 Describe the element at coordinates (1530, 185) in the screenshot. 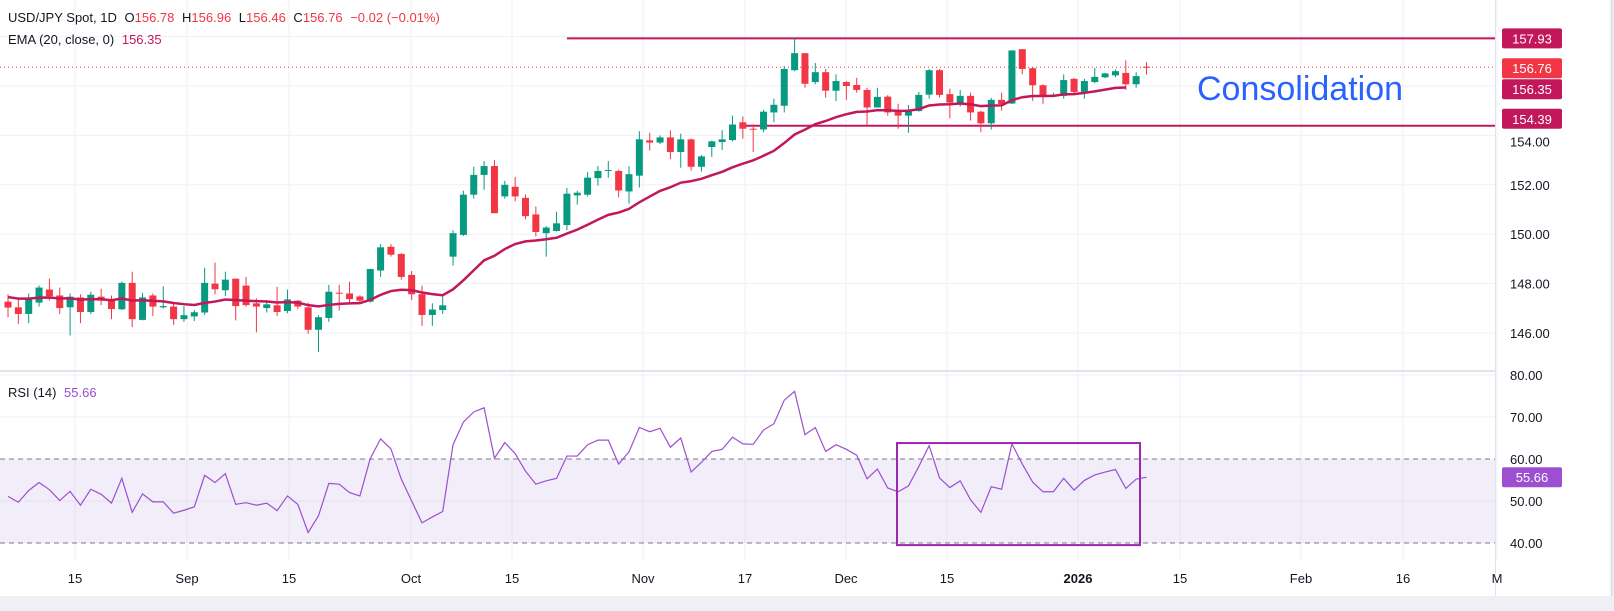

I see `price-axis-label: 152.00` at that location.